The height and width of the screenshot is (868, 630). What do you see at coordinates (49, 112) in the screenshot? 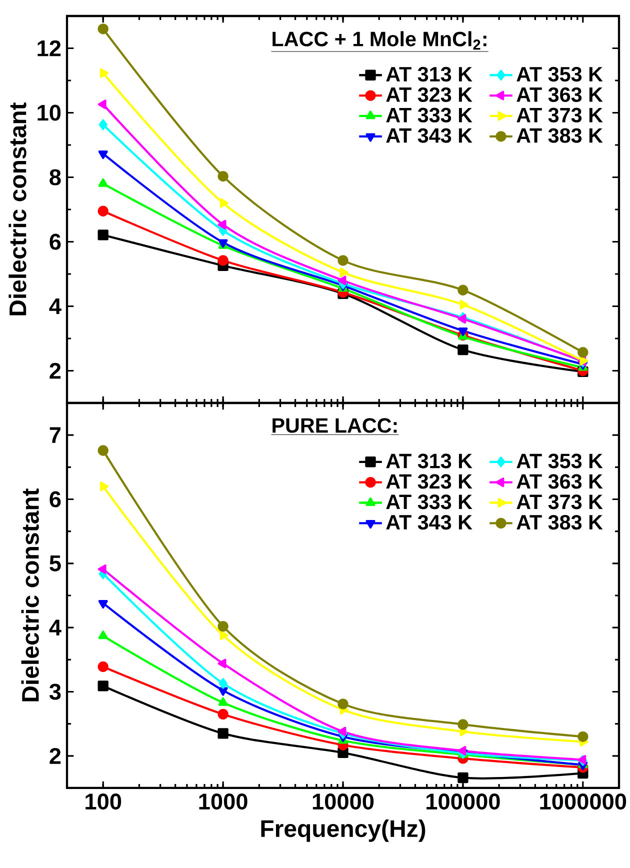
I see `y-tick-label: 10` at bounding box center [49, 112].